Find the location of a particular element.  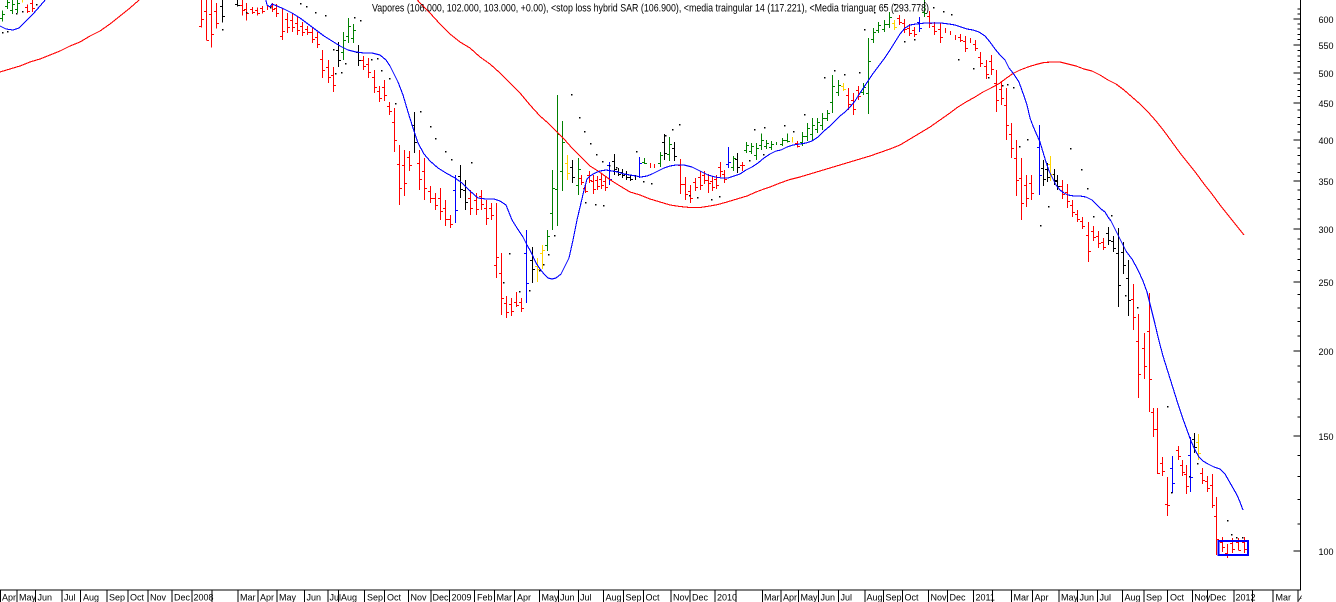

svg-text: 450 is located at coordinates (1326, 104).